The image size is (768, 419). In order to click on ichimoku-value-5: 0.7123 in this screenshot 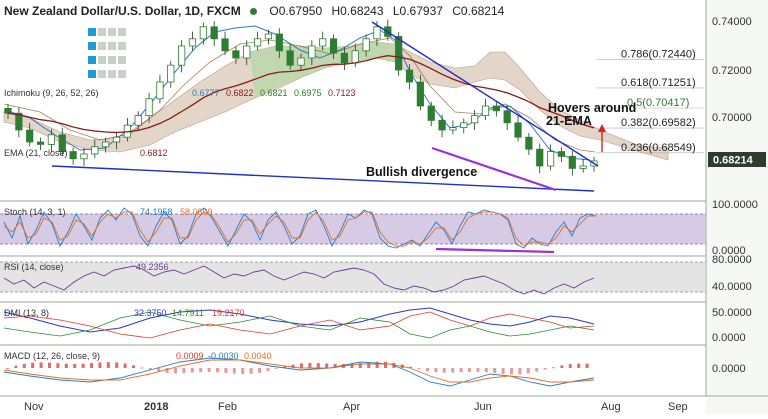, I will do `click(342, 93)`.